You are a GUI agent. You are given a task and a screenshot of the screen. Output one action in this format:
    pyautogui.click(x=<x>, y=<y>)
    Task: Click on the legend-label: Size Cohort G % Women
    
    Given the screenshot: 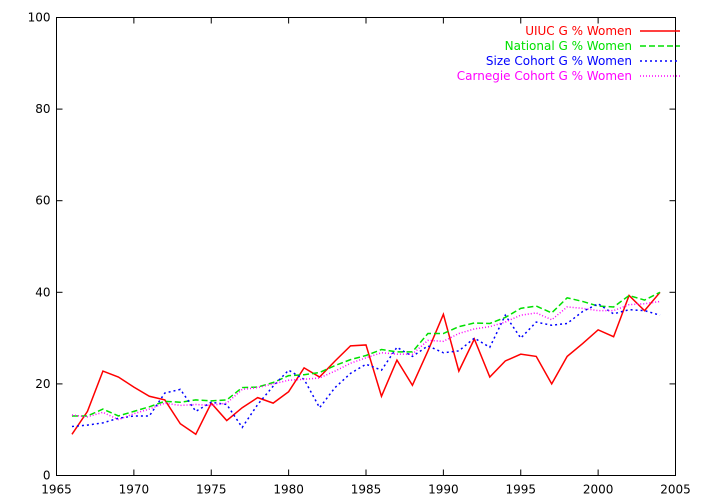 What is the action you would take?
    pyautogui.click(x=559, y=61)
    